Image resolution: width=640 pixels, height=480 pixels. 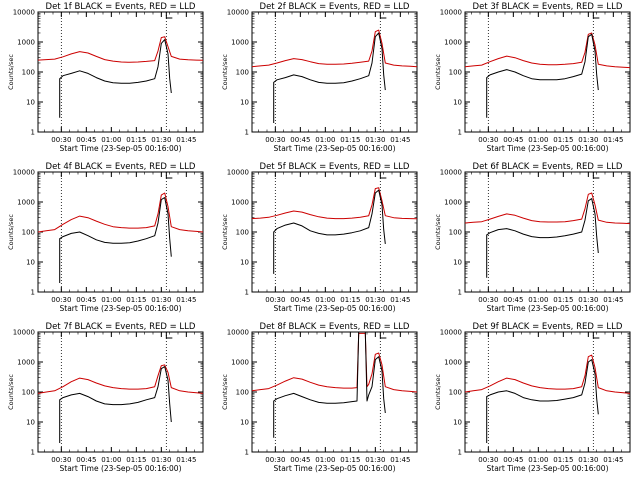 I want to click on det-1f-ytick-label-1: 10, so click(x=30, y=103).